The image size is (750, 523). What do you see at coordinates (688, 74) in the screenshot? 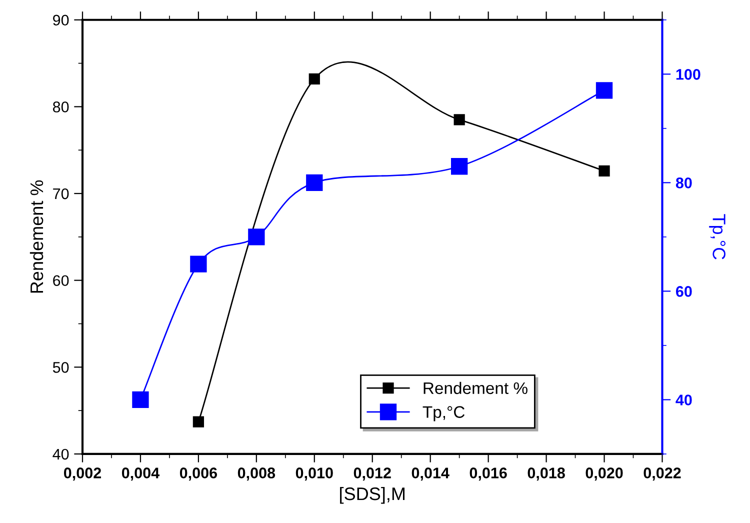
I see `y2-tick-label: 100` at bounding box center [688, 74].